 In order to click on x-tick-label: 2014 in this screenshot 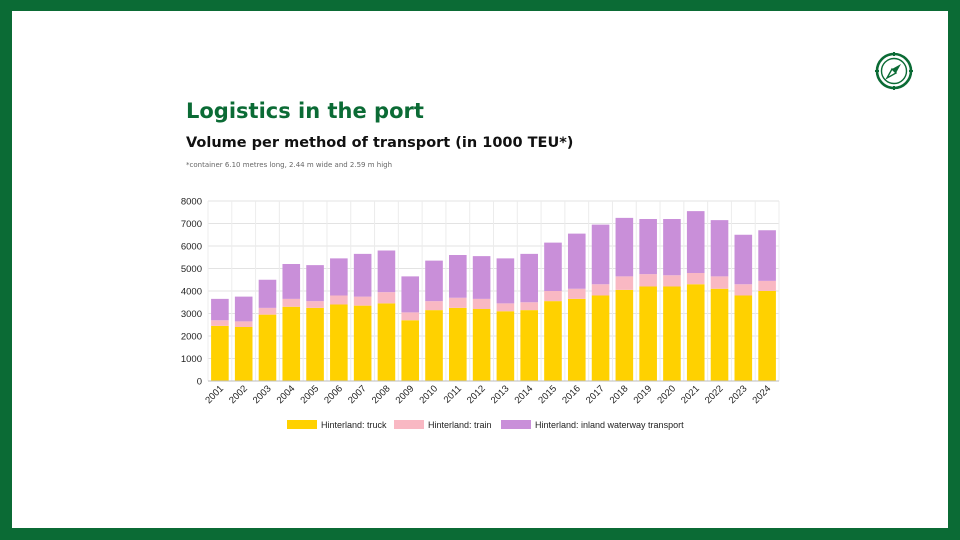, I will do `click(524, 394)`.